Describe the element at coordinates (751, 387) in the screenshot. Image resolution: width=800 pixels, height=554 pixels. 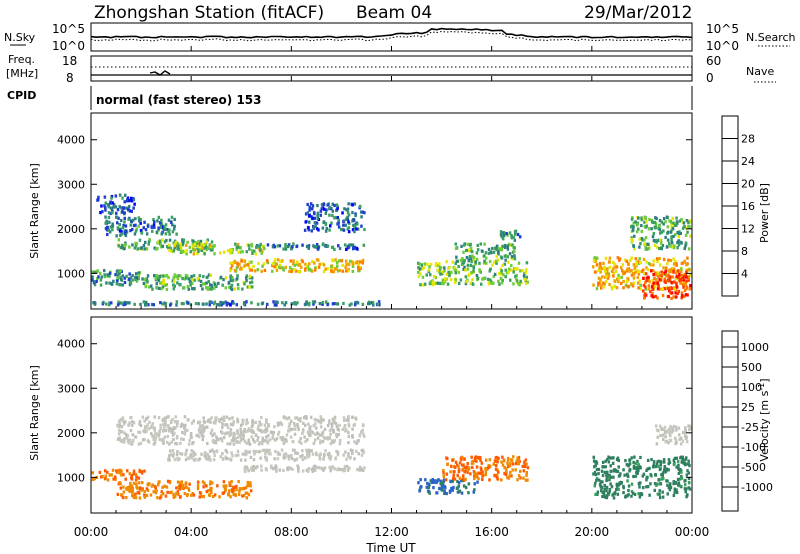
I see `velocity-cbar-label-2: 100` at that location.